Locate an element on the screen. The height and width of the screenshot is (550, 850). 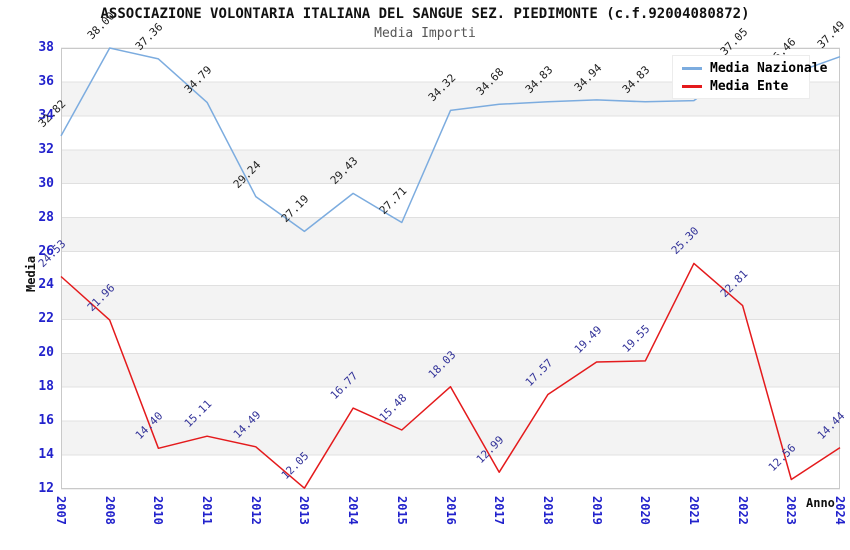
legend-item-media-ente: Media Ente is located at coordinates (741, 86).